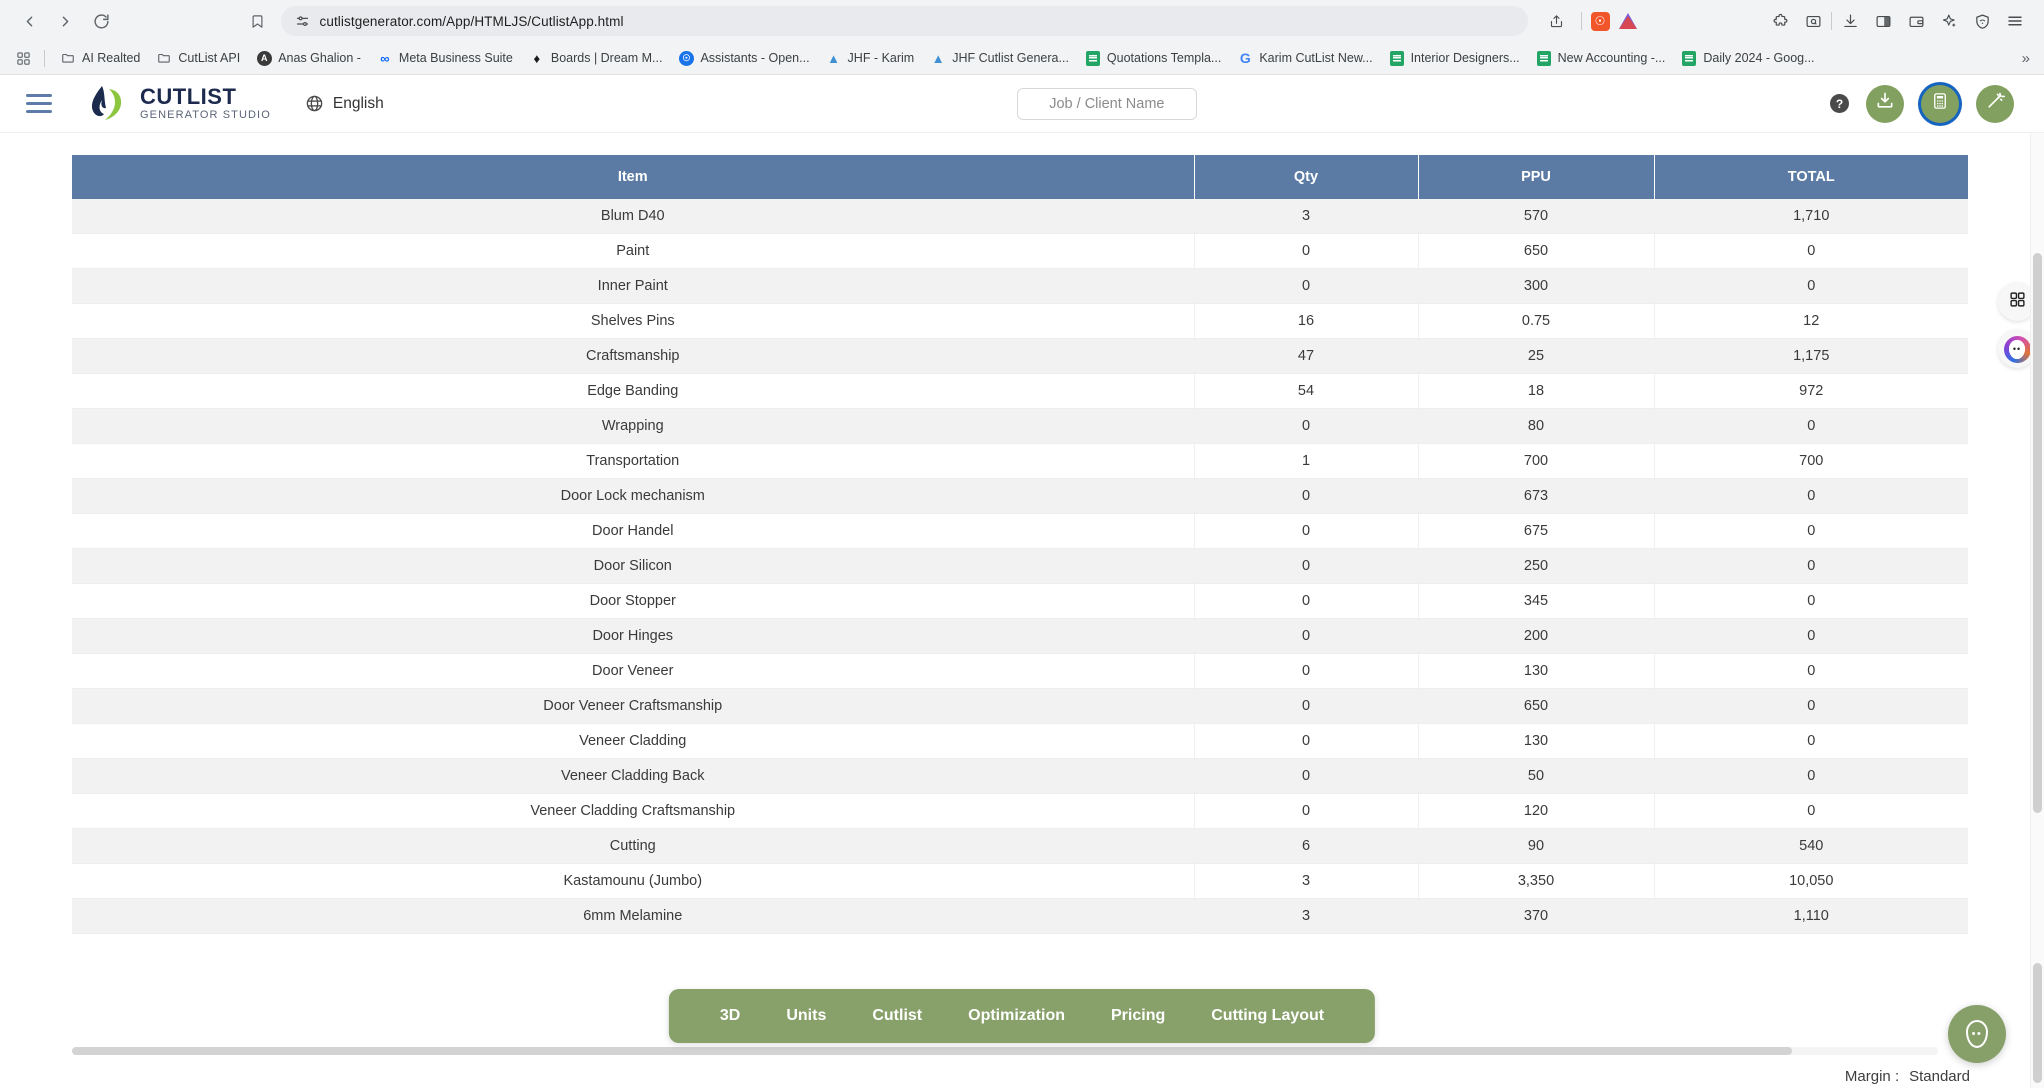  I want to click on row-cell-qty: 3, so click(1306, 216).